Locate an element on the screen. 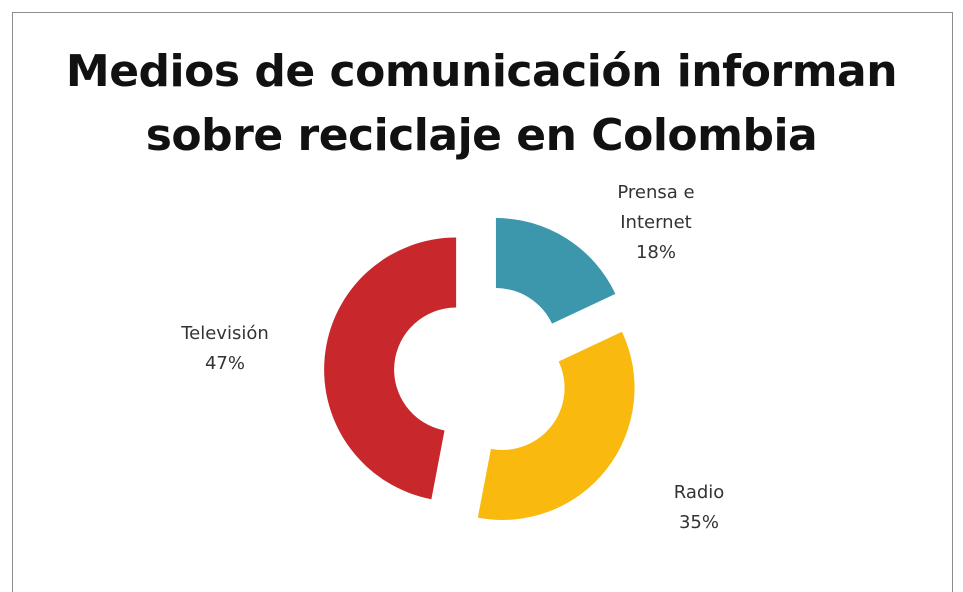  slice-label-3: Televisión 47% is located at coordinates (224, 348).